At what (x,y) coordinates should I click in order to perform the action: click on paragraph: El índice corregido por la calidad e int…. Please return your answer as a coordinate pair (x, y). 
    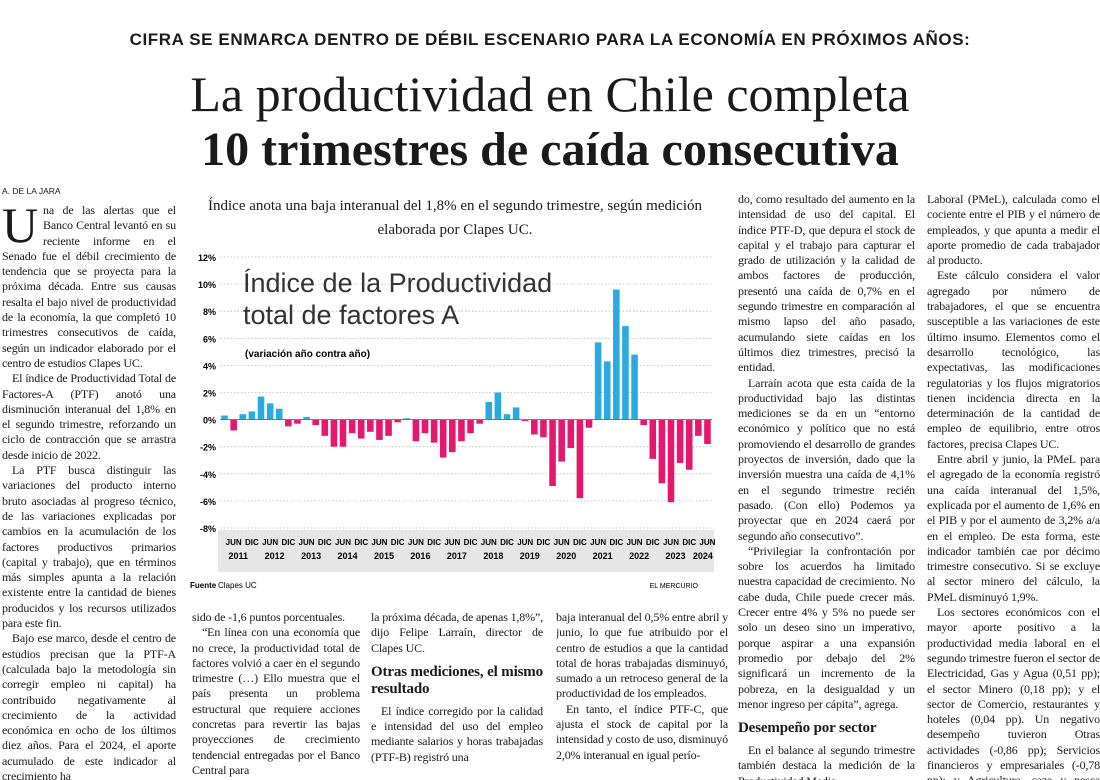
    Looking at the image, I should click on (457, 733).